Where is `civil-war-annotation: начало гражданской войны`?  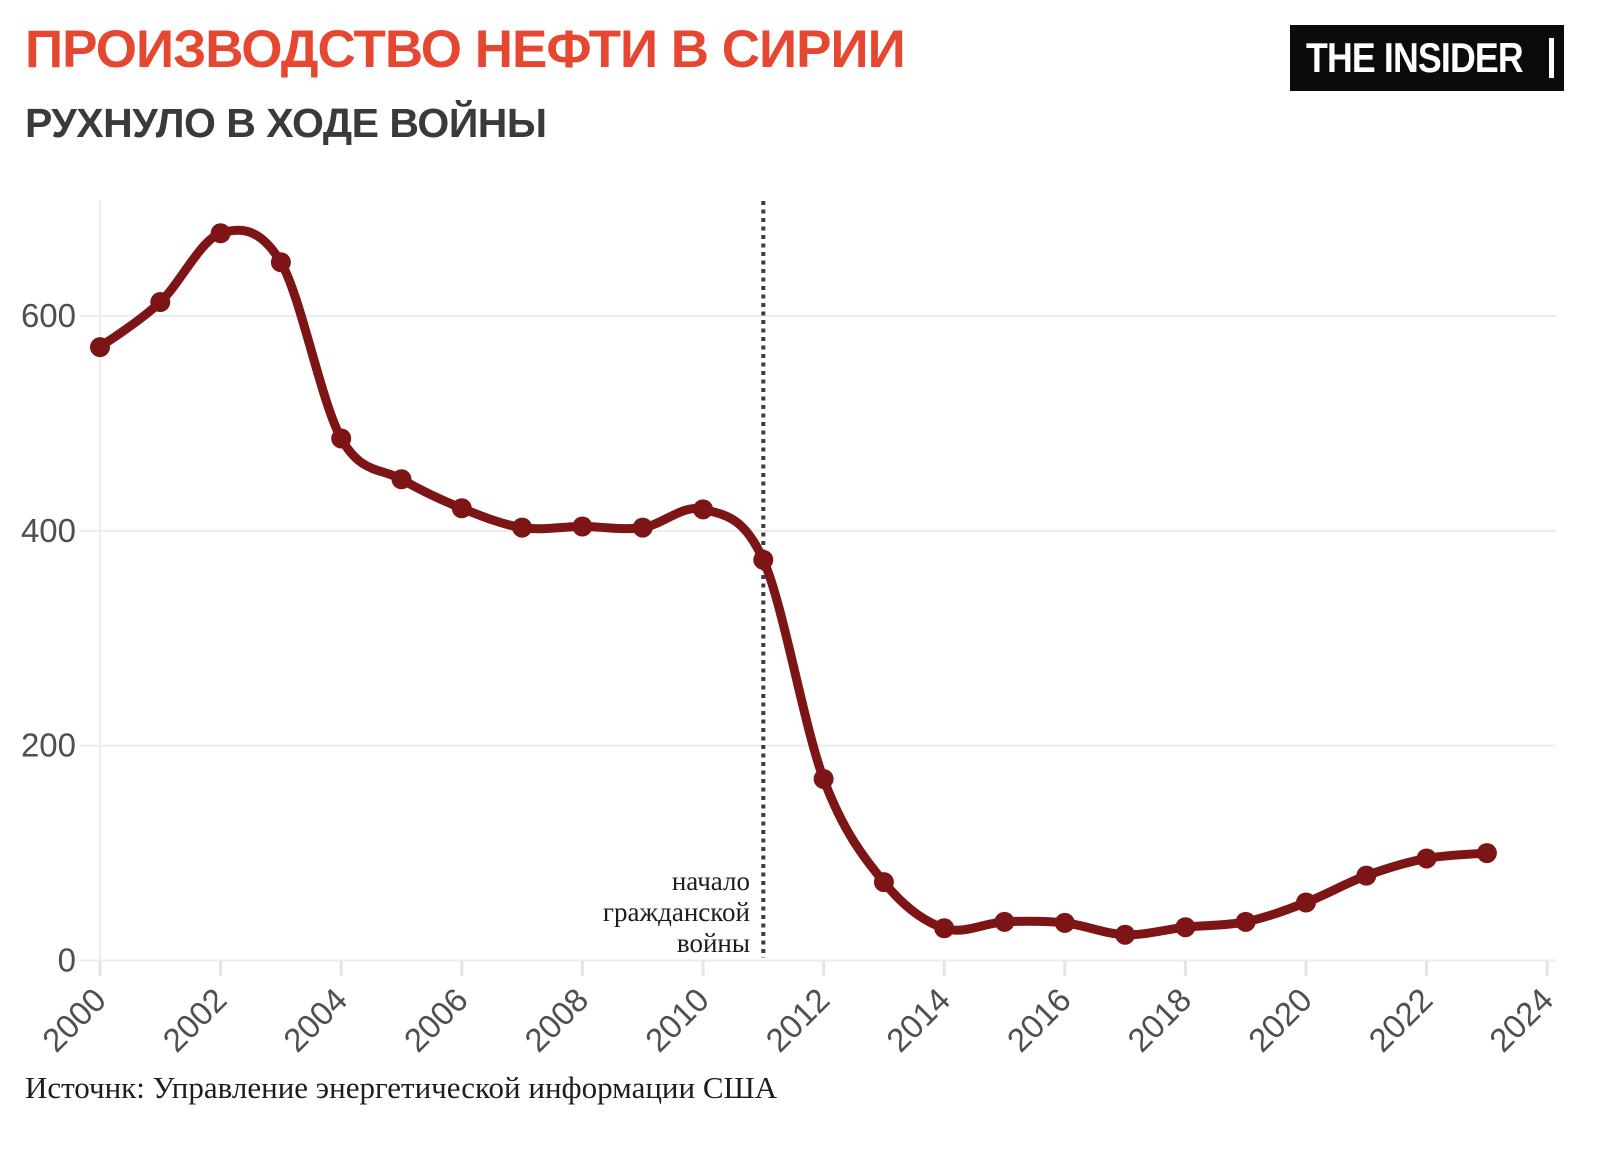 civil-war-annotation: начало гражданской войны is located at coordinates (676, 912).